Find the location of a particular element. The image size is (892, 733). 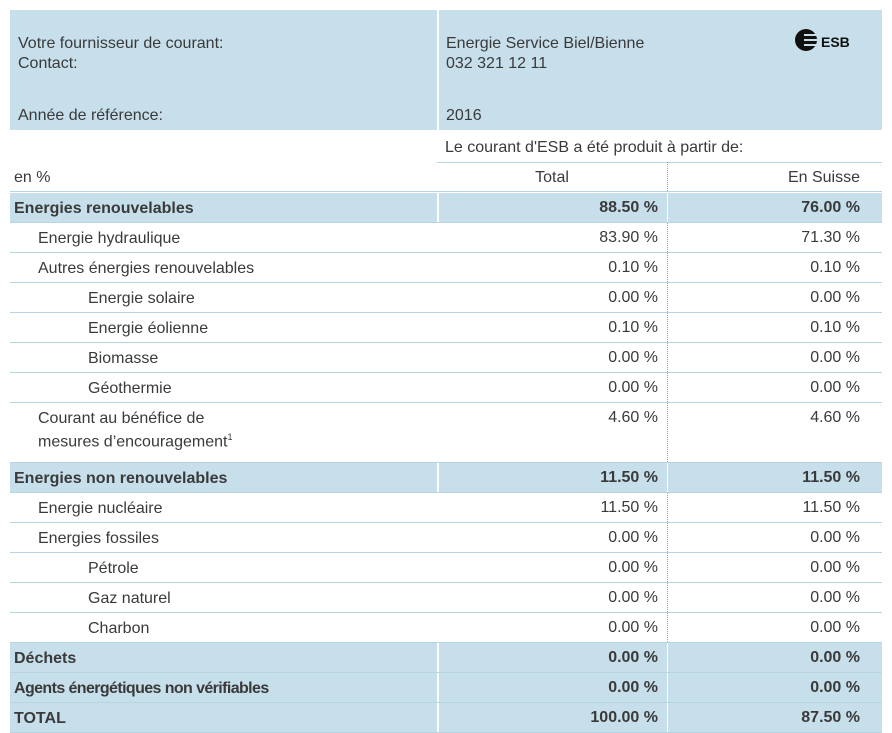

column-header: En Suisse is located at coordinates (823, 177).